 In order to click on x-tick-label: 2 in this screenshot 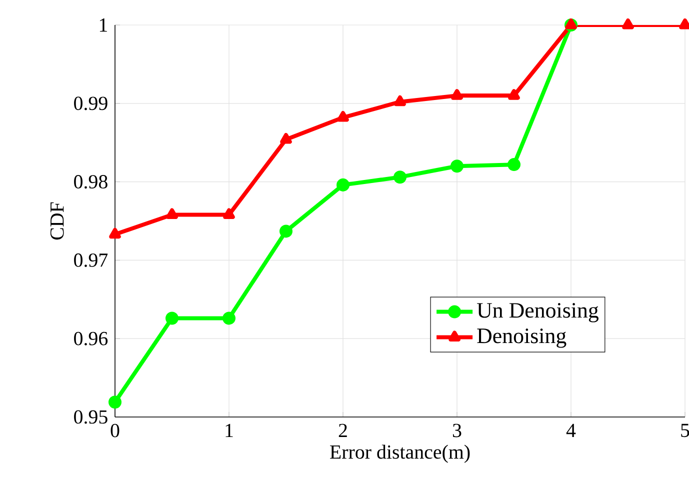, I will do `click(342, 431)`.